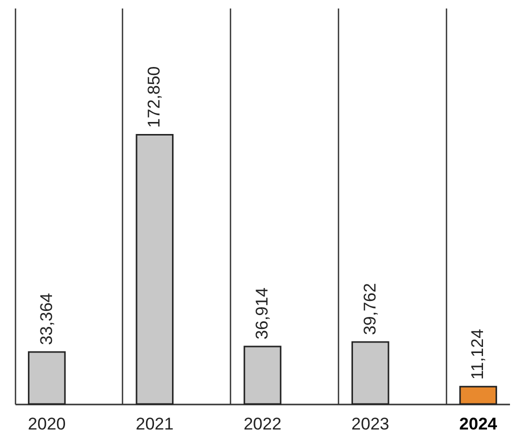 Image resolution: width=511 pixels, height=444 pixels. Describe the element at coordinates (47, 424) in the screenshot. I see `x-tick-label: 2020` at that location.